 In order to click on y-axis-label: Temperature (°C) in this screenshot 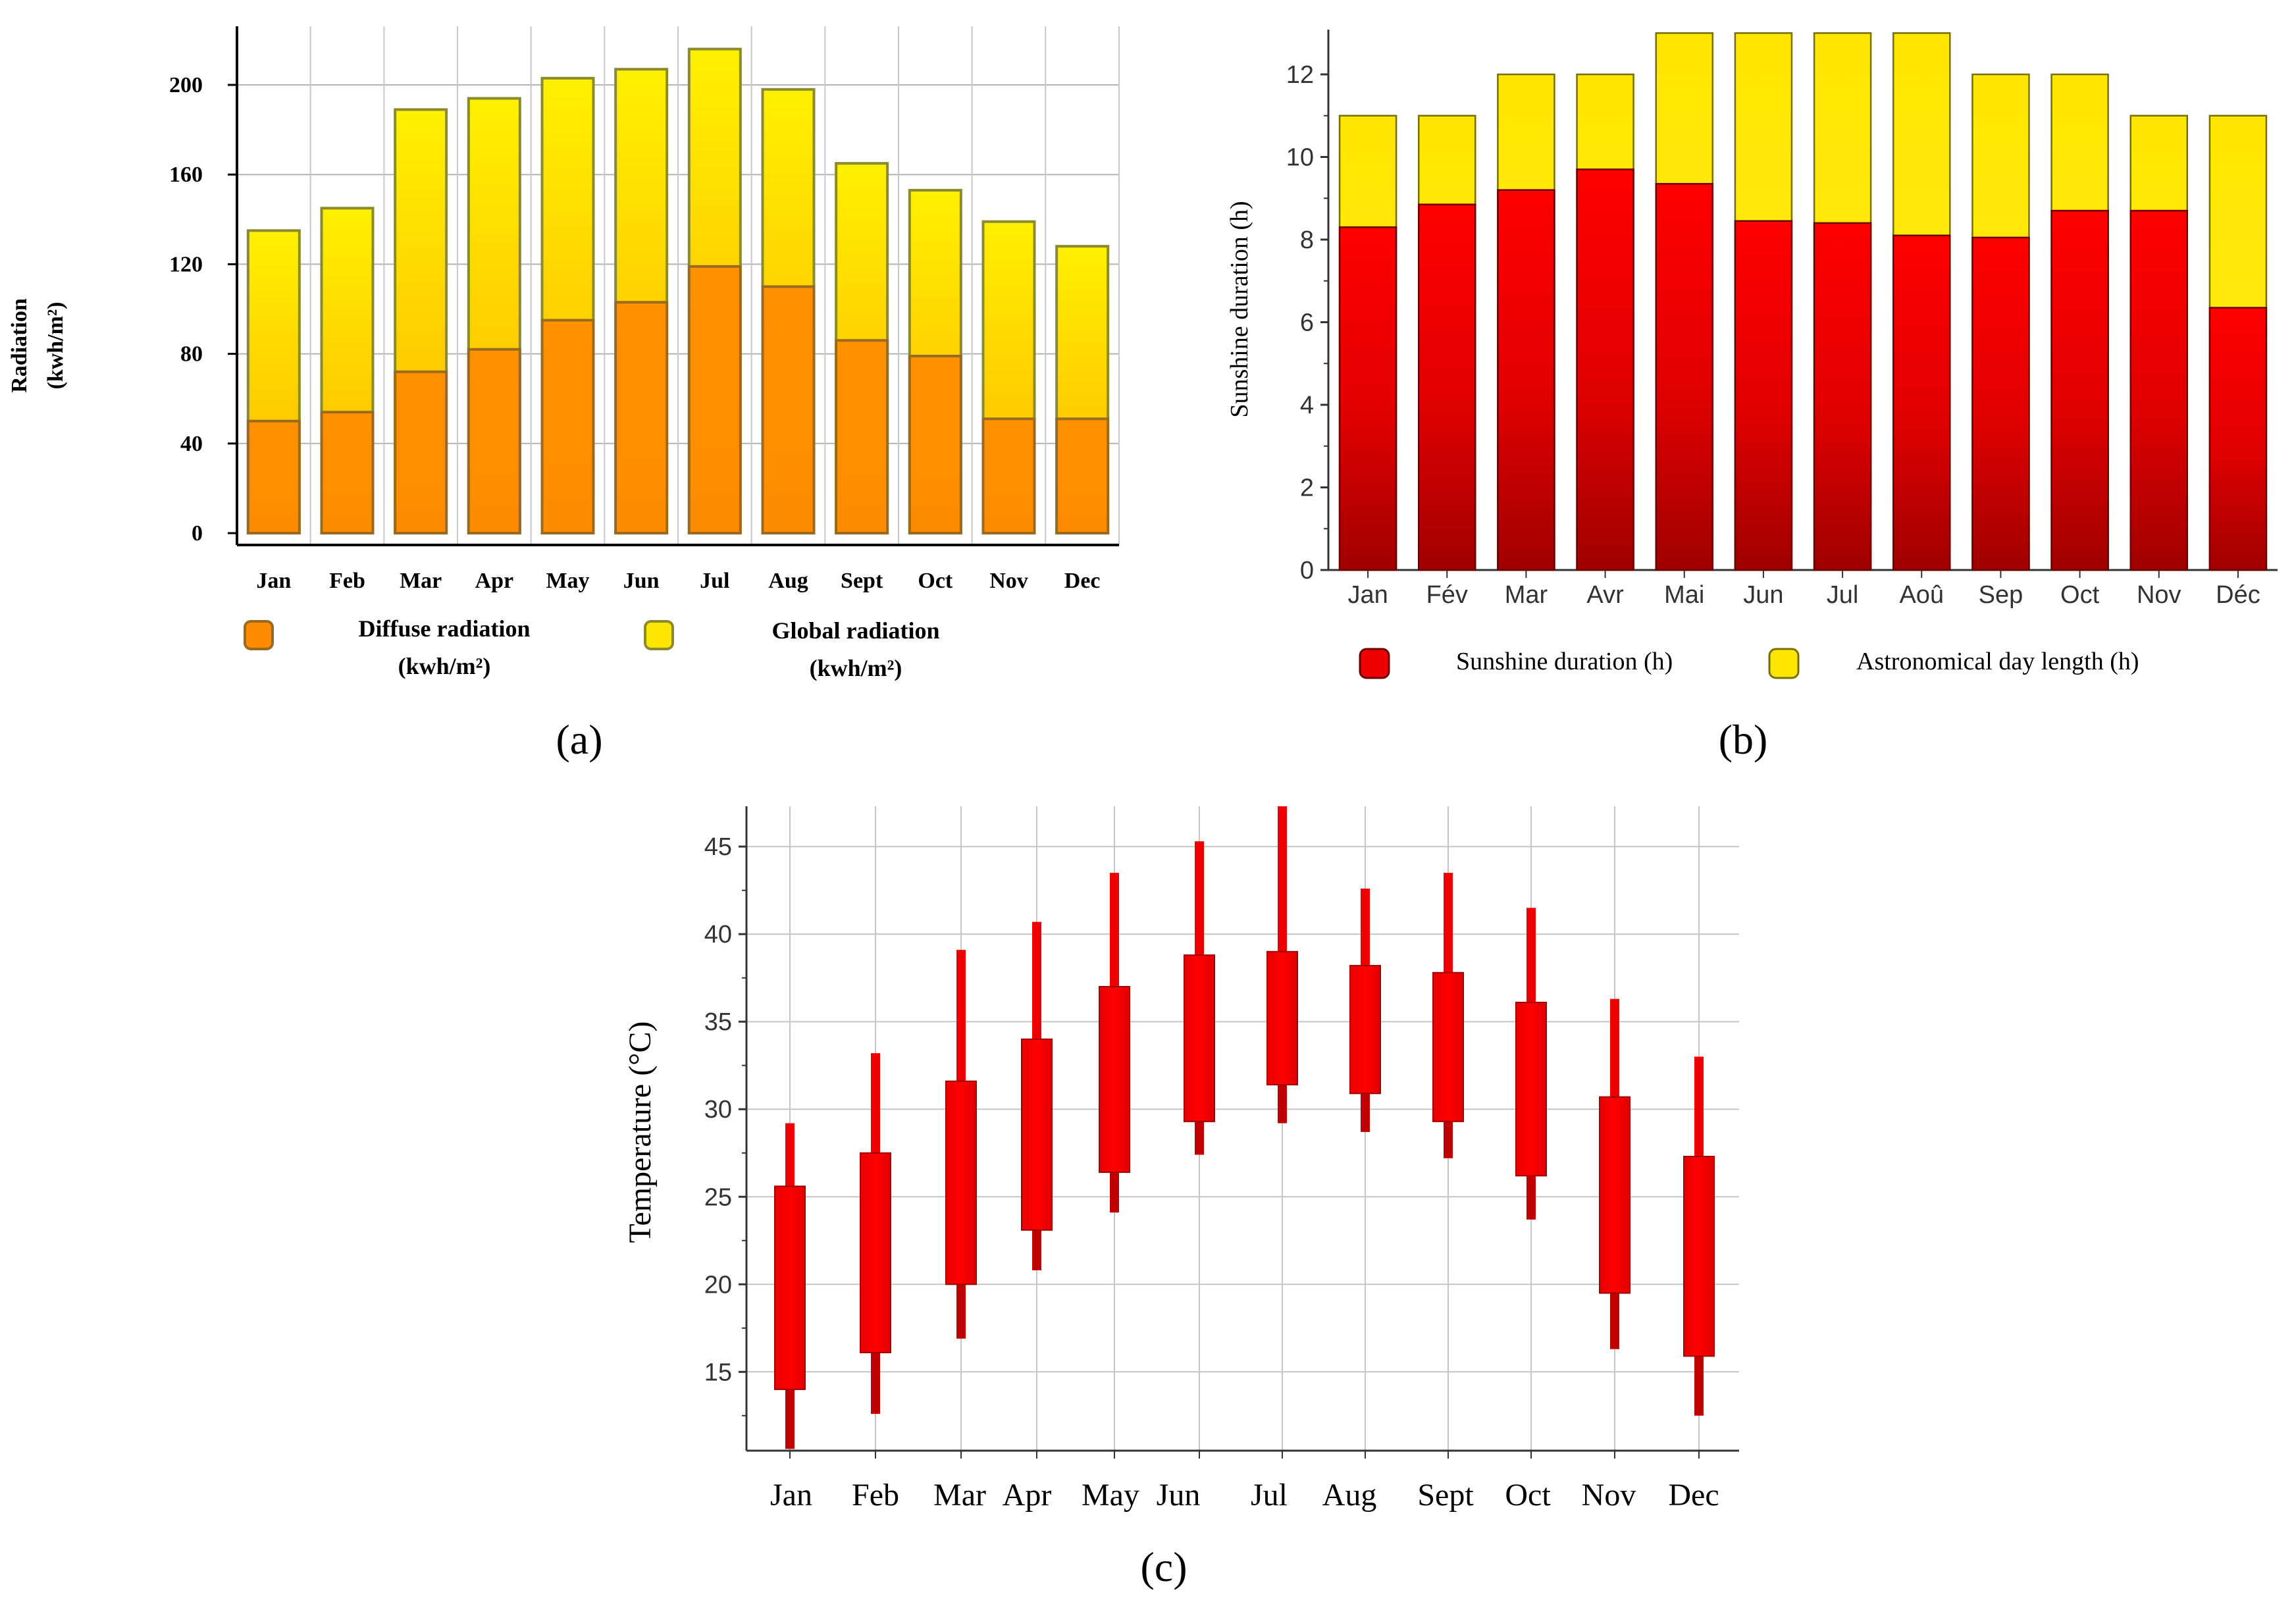, I will do `click(640, 1132)`.